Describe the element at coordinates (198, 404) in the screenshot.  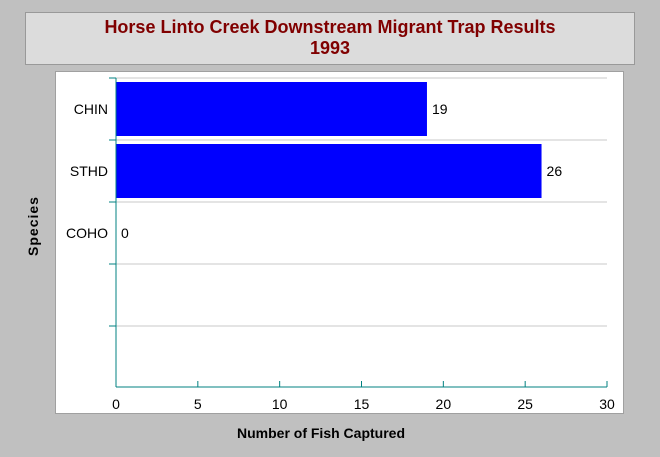
I see `x-tick-label: 5` at that location.